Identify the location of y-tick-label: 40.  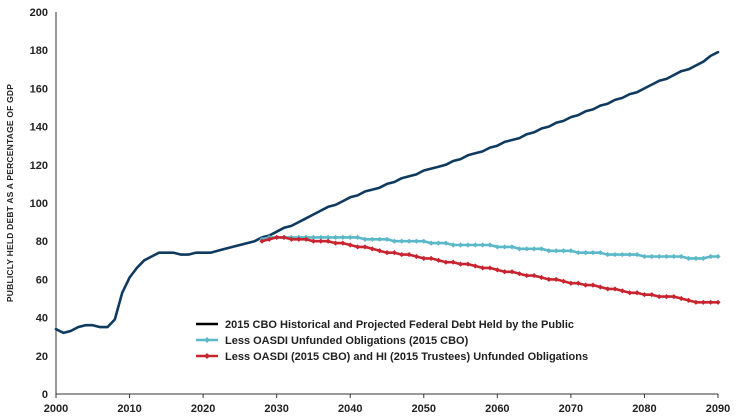
(42, 319).